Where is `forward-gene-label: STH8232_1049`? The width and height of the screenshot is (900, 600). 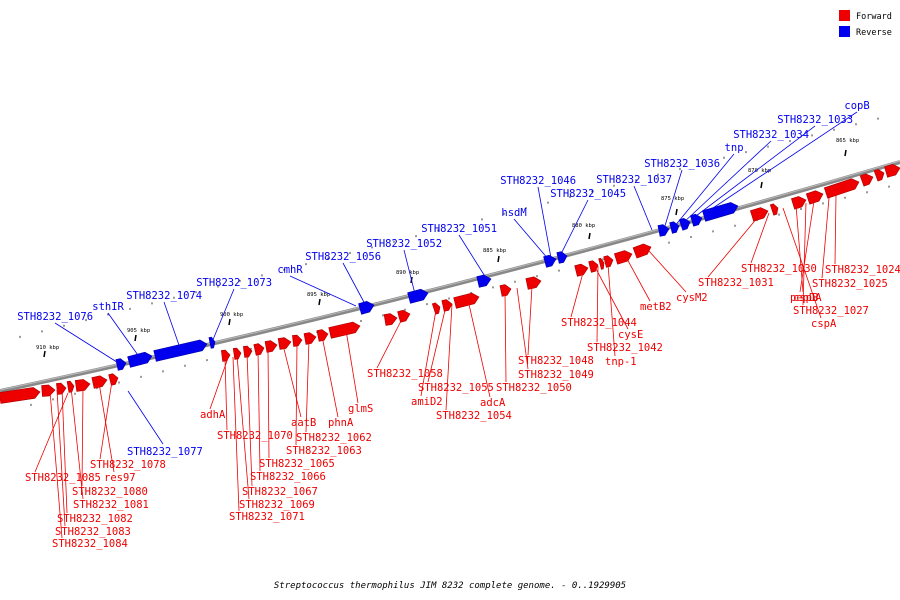 forward-gene-label: STH8232_1049 is located at coordinates (556, 375).